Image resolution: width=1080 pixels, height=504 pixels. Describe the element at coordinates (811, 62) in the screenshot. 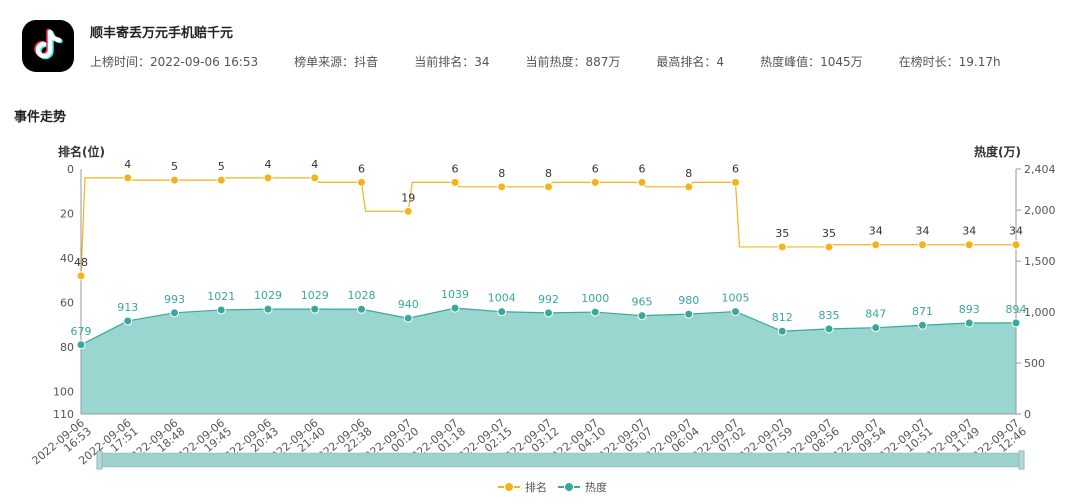

I see `meta-peak-heat: 热度峰值：1045万` at that location.